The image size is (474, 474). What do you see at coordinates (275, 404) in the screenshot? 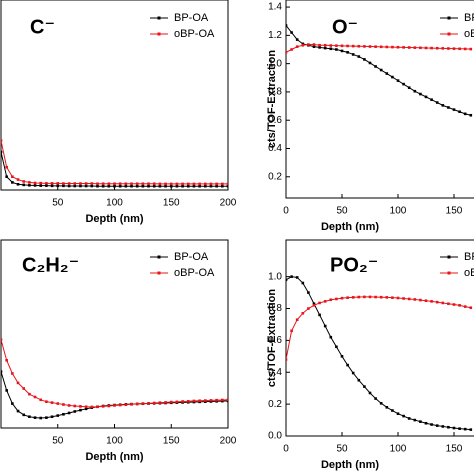
I see `y-tick-label: 0.2` at bounding box center [275, 404].